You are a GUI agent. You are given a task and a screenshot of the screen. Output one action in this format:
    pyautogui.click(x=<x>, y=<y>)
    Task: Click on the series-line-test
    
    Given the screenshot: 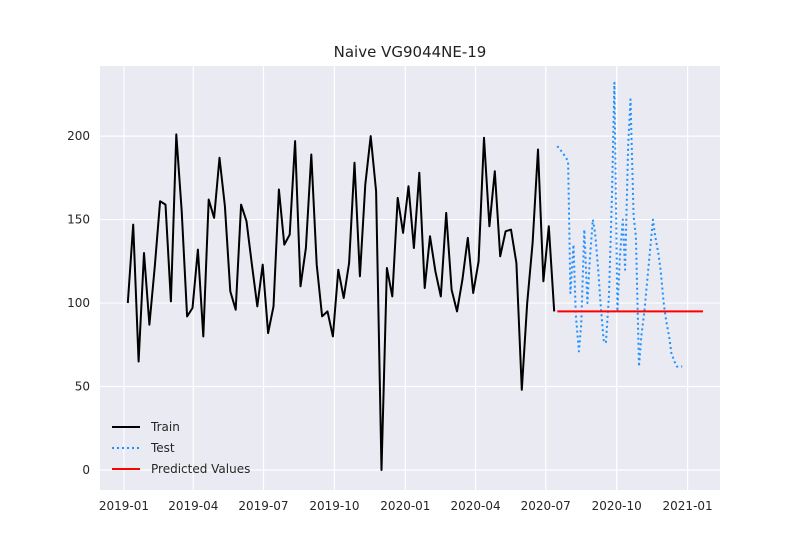 What is the action you would take?
    pyautogui.click(x=619, y=224)
    